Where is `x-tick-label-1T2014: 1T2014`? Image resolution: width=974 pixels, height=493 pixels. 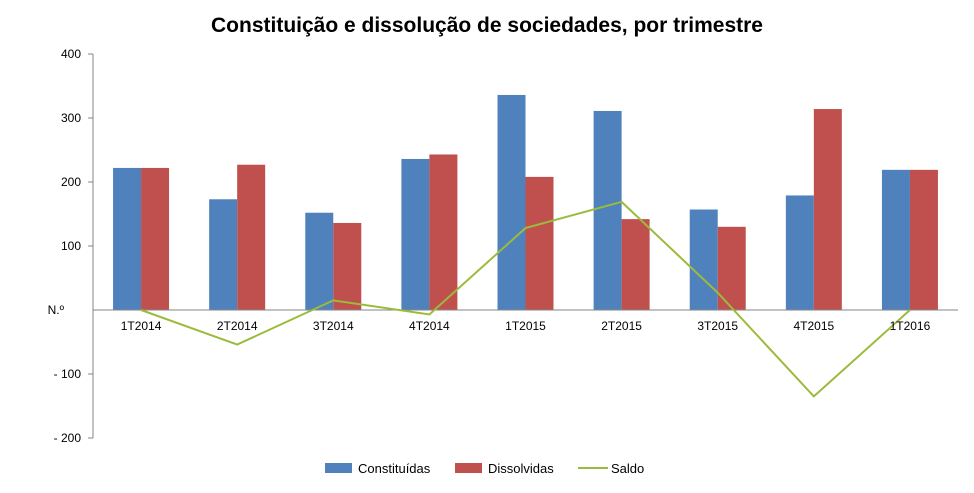 x-tick-label-1T2014: 1T2014 is located at coordinates (141, 326).